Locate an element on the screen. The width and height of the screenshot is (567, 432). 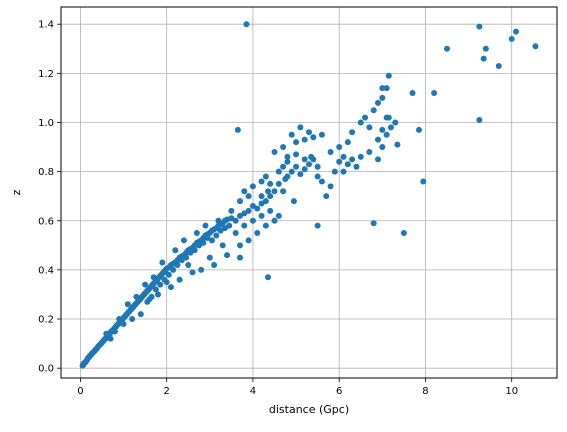
x-axis-label: distance (Gpc) is located at coordinates (309, 409).